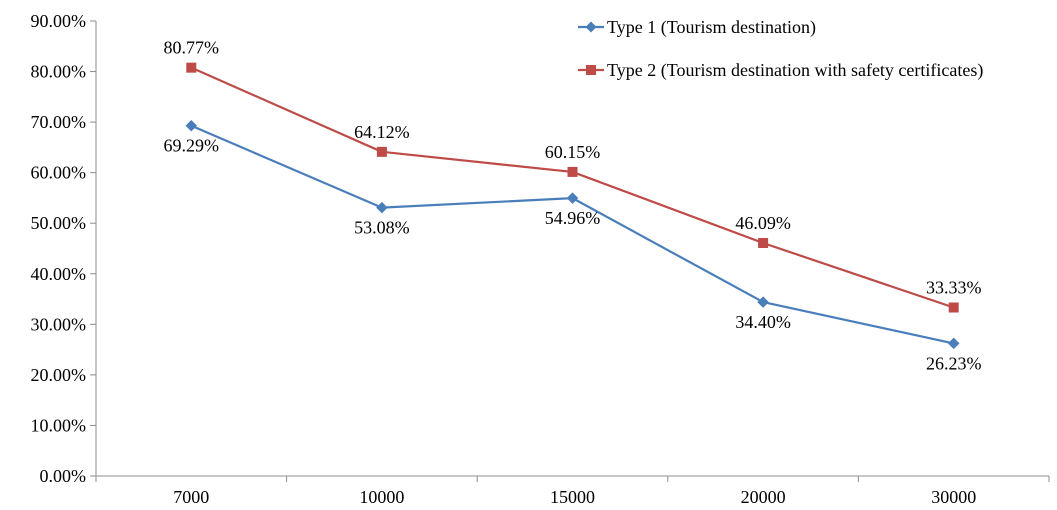  I want to click on x-tick-label: 7000, so click(191, 497).